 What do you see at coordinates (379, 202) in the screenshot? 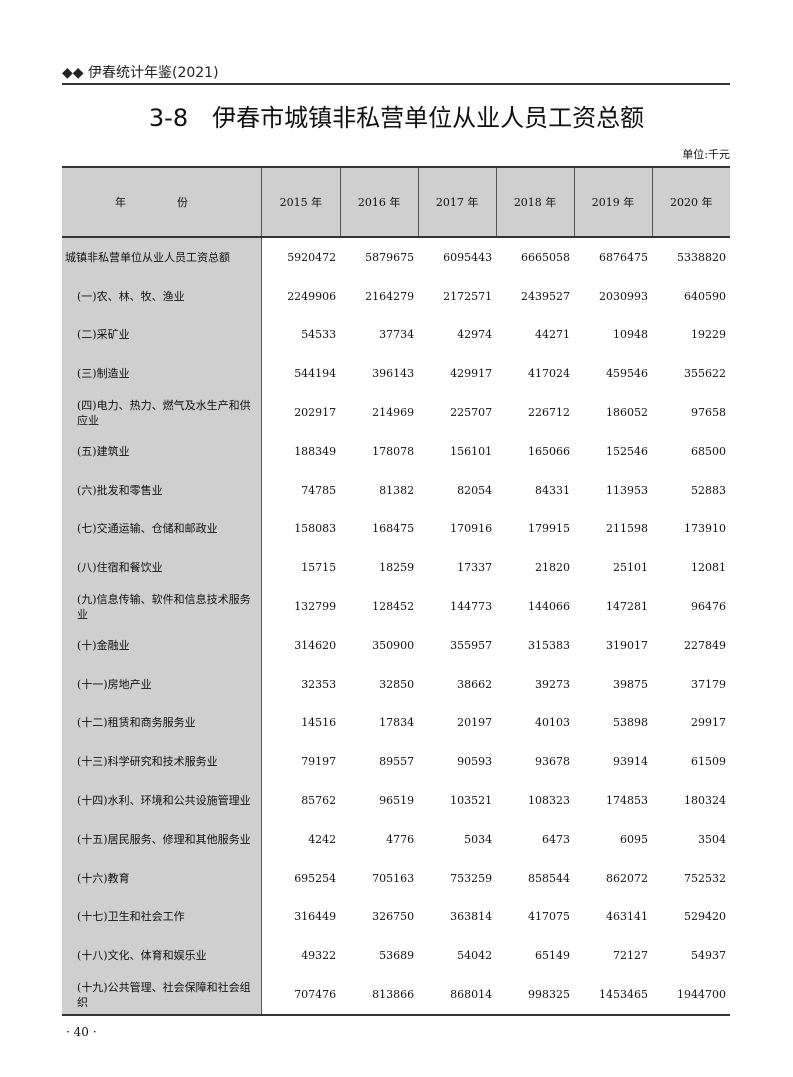
I see `column-header: 2016 年` at bounding box center [379, 202].